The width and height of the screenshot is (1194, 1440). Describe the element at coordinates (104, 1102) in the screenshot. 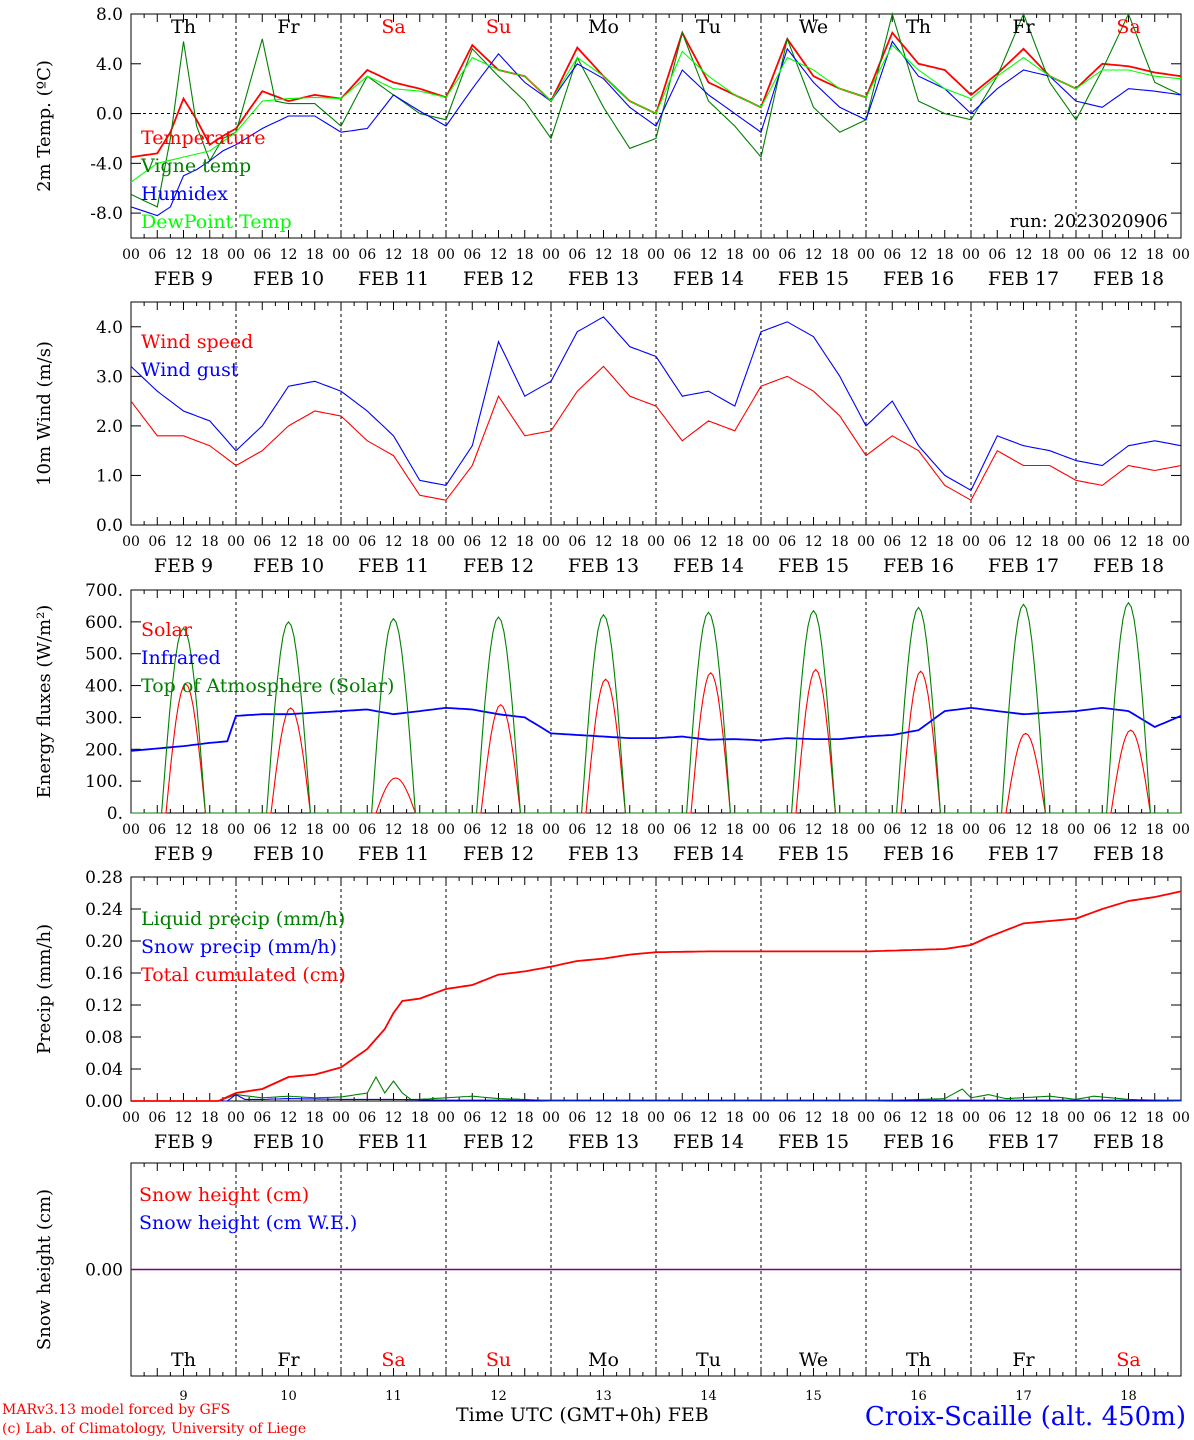

I see `y-tick-label: 0.00` at that location.